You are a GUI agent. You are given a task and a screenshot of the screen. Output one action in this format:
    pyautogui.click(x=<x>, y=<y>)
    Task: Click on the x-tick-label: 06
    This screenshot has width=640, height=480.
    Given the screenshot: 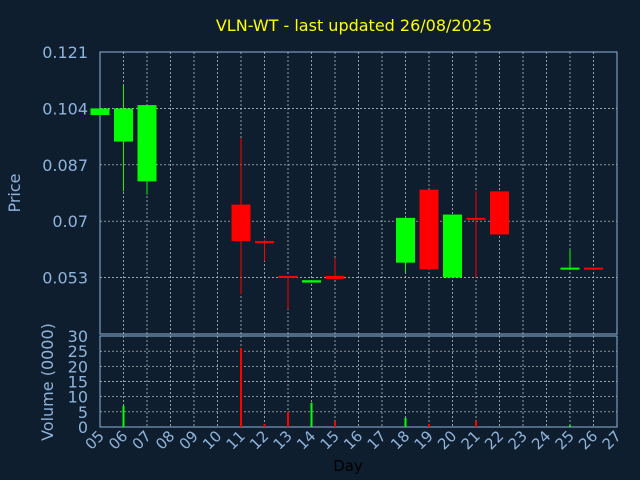 What is the action you would take?
    pyautogui.click(x=118, y=440)
    